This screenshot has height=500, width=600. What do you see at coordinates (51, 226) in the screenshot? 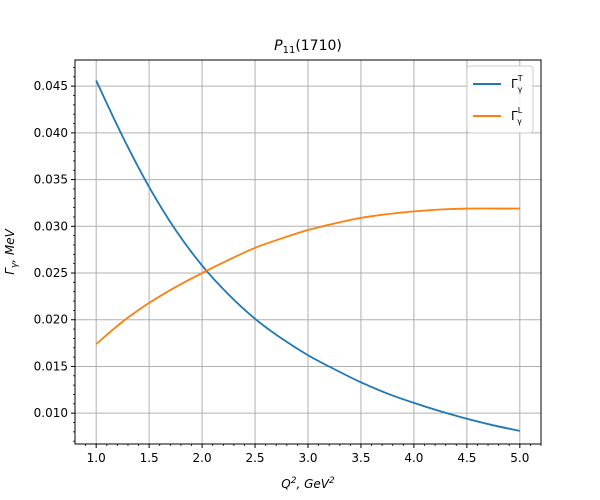
I see `y-tick-label: 0.030` at bounding box center [51, 226].